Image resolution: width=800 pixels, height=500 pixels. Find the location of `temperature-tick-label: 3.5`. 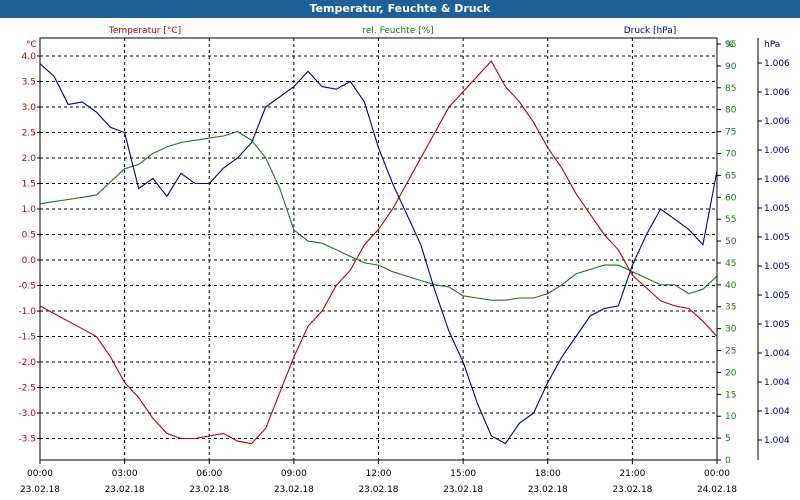

temperature-tick-label: 3.5 is located at coordinates (29, 83).